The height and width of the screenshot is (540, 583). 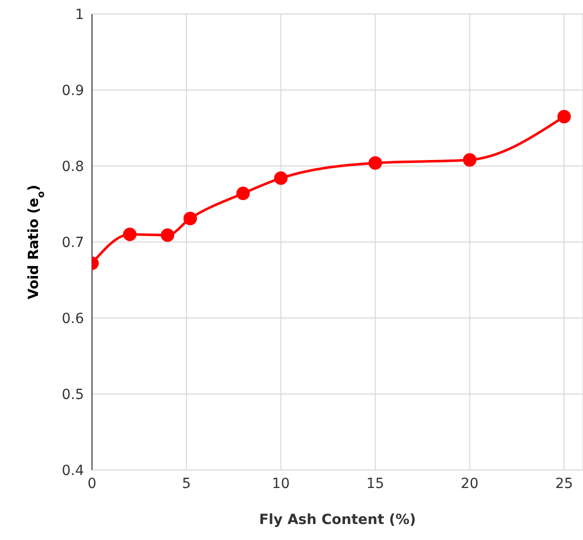 I want to click on x-axis-title: Fly Ash Content (%), so click(x=337, y=520).